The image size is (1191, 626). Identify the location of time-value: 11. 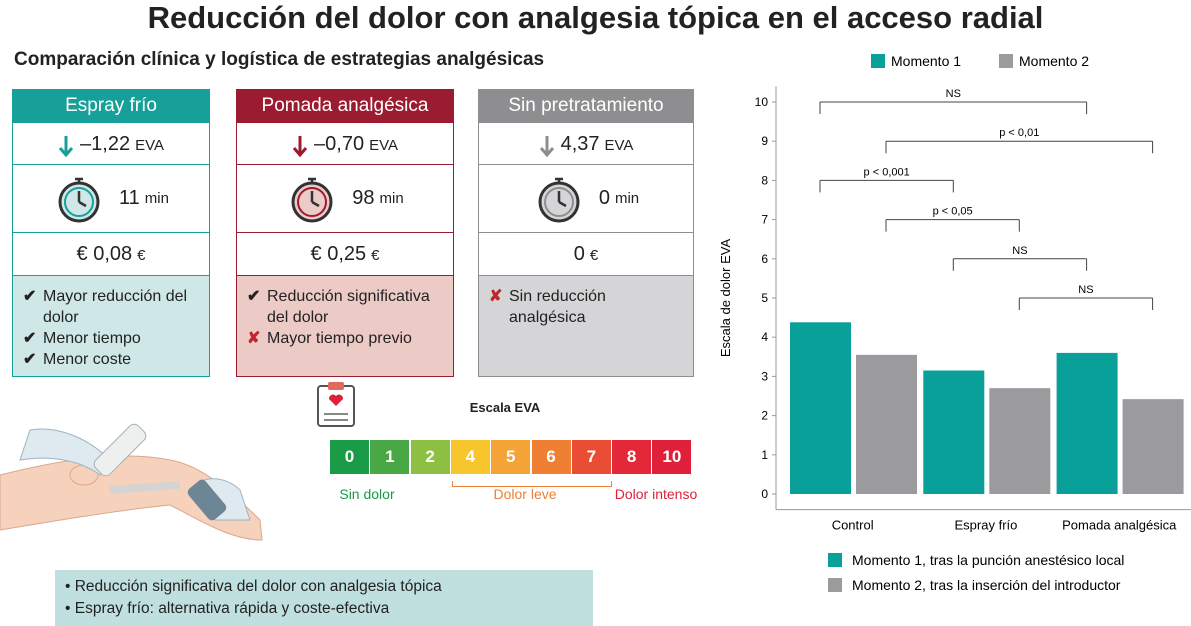
(129, 198).